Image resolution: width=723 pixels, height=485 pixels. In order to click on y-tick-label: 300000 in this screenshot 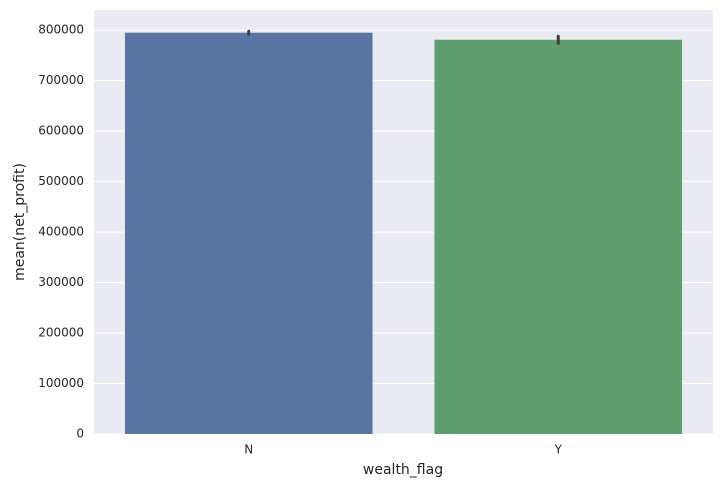, I will do `click(61, 282)`.